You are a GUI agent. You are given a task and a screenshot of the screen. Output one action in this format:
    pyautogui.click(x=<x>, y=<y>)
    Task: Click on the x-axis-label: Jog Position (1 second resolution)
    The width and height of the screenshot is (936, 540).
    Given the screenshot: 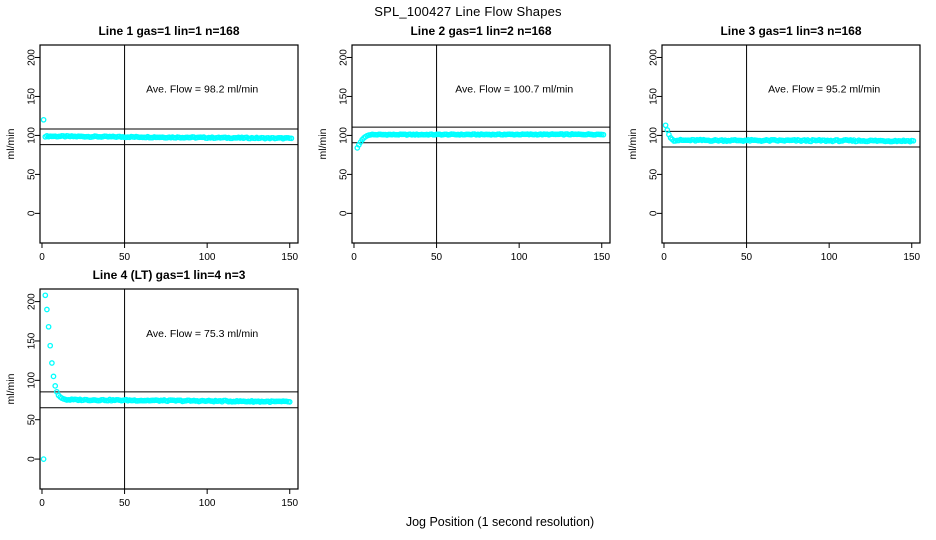 What is the action you would take?
    pyautogui.click(x=500, y=522)
    